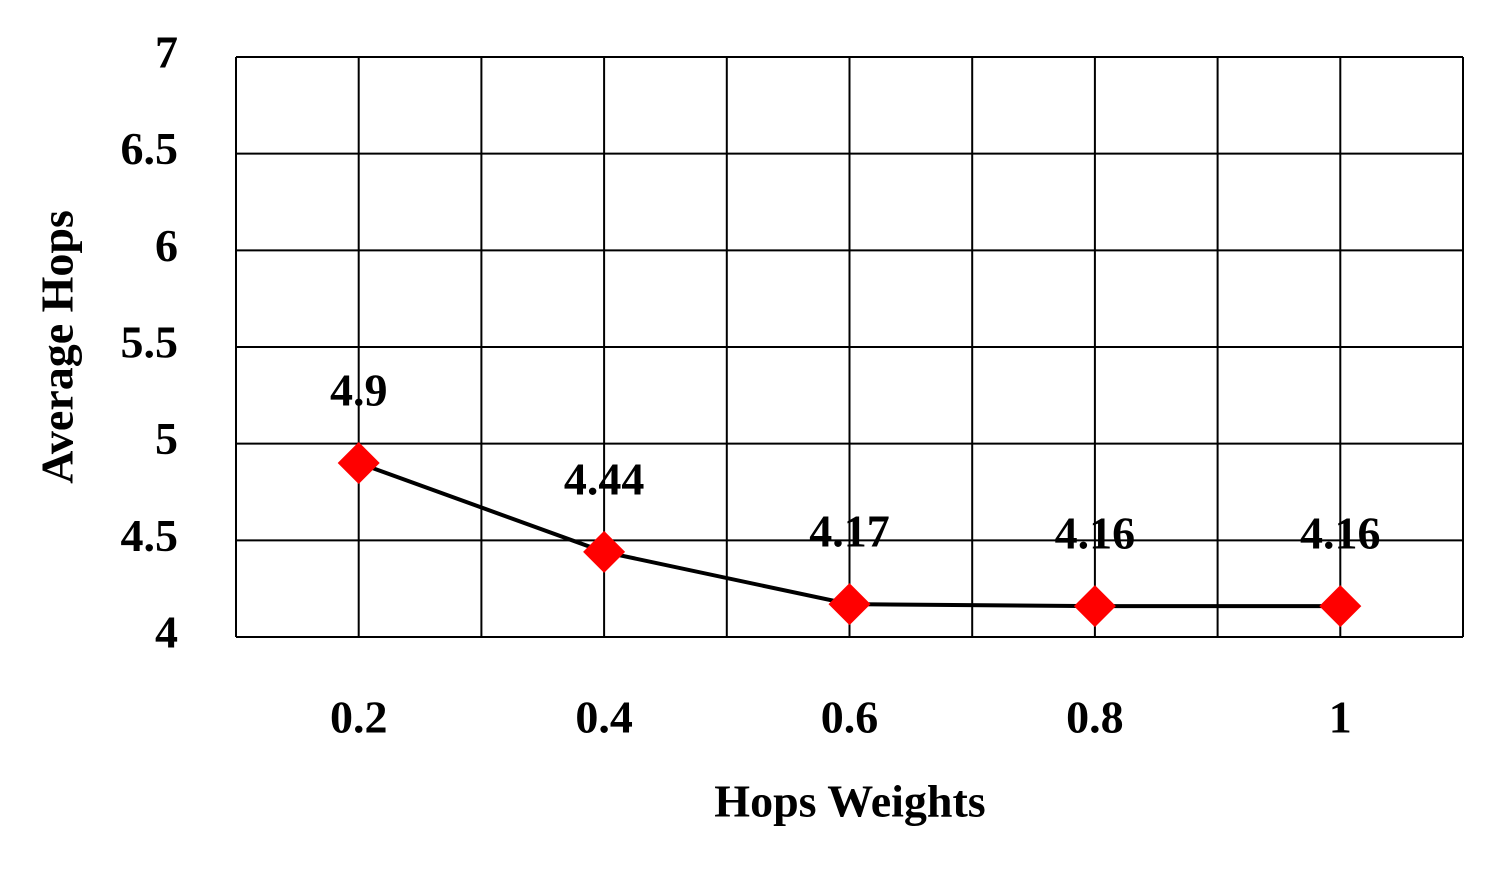 This screenshot has height=873, width=1499. What do you see at coordinates (57, 347) in the screenshot?
I see `y-axis-title: Average Hops` at bounding box center [57, 347].